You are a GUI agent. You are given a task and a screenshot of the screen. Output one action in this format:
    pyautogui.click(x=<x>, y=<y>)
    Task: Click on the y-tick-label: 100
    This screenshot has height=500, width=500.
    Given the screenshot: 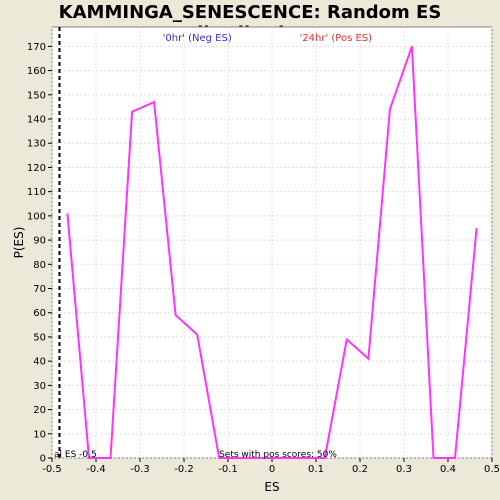 What is the action you would take?
    pyautogui.click(x=36, y=216)
    